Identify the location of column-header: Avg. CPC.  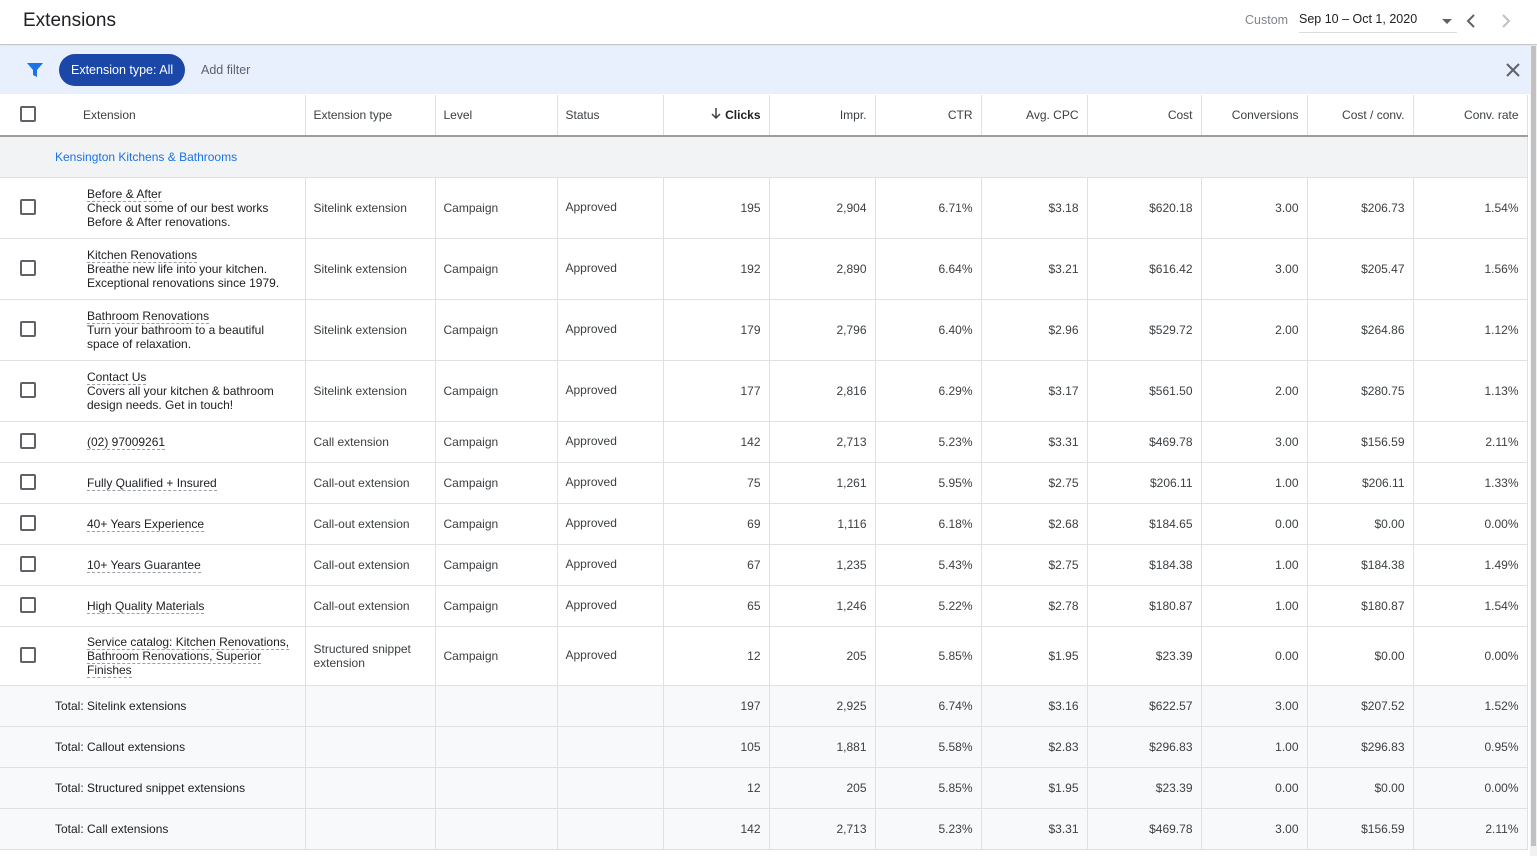
(1034, 116).